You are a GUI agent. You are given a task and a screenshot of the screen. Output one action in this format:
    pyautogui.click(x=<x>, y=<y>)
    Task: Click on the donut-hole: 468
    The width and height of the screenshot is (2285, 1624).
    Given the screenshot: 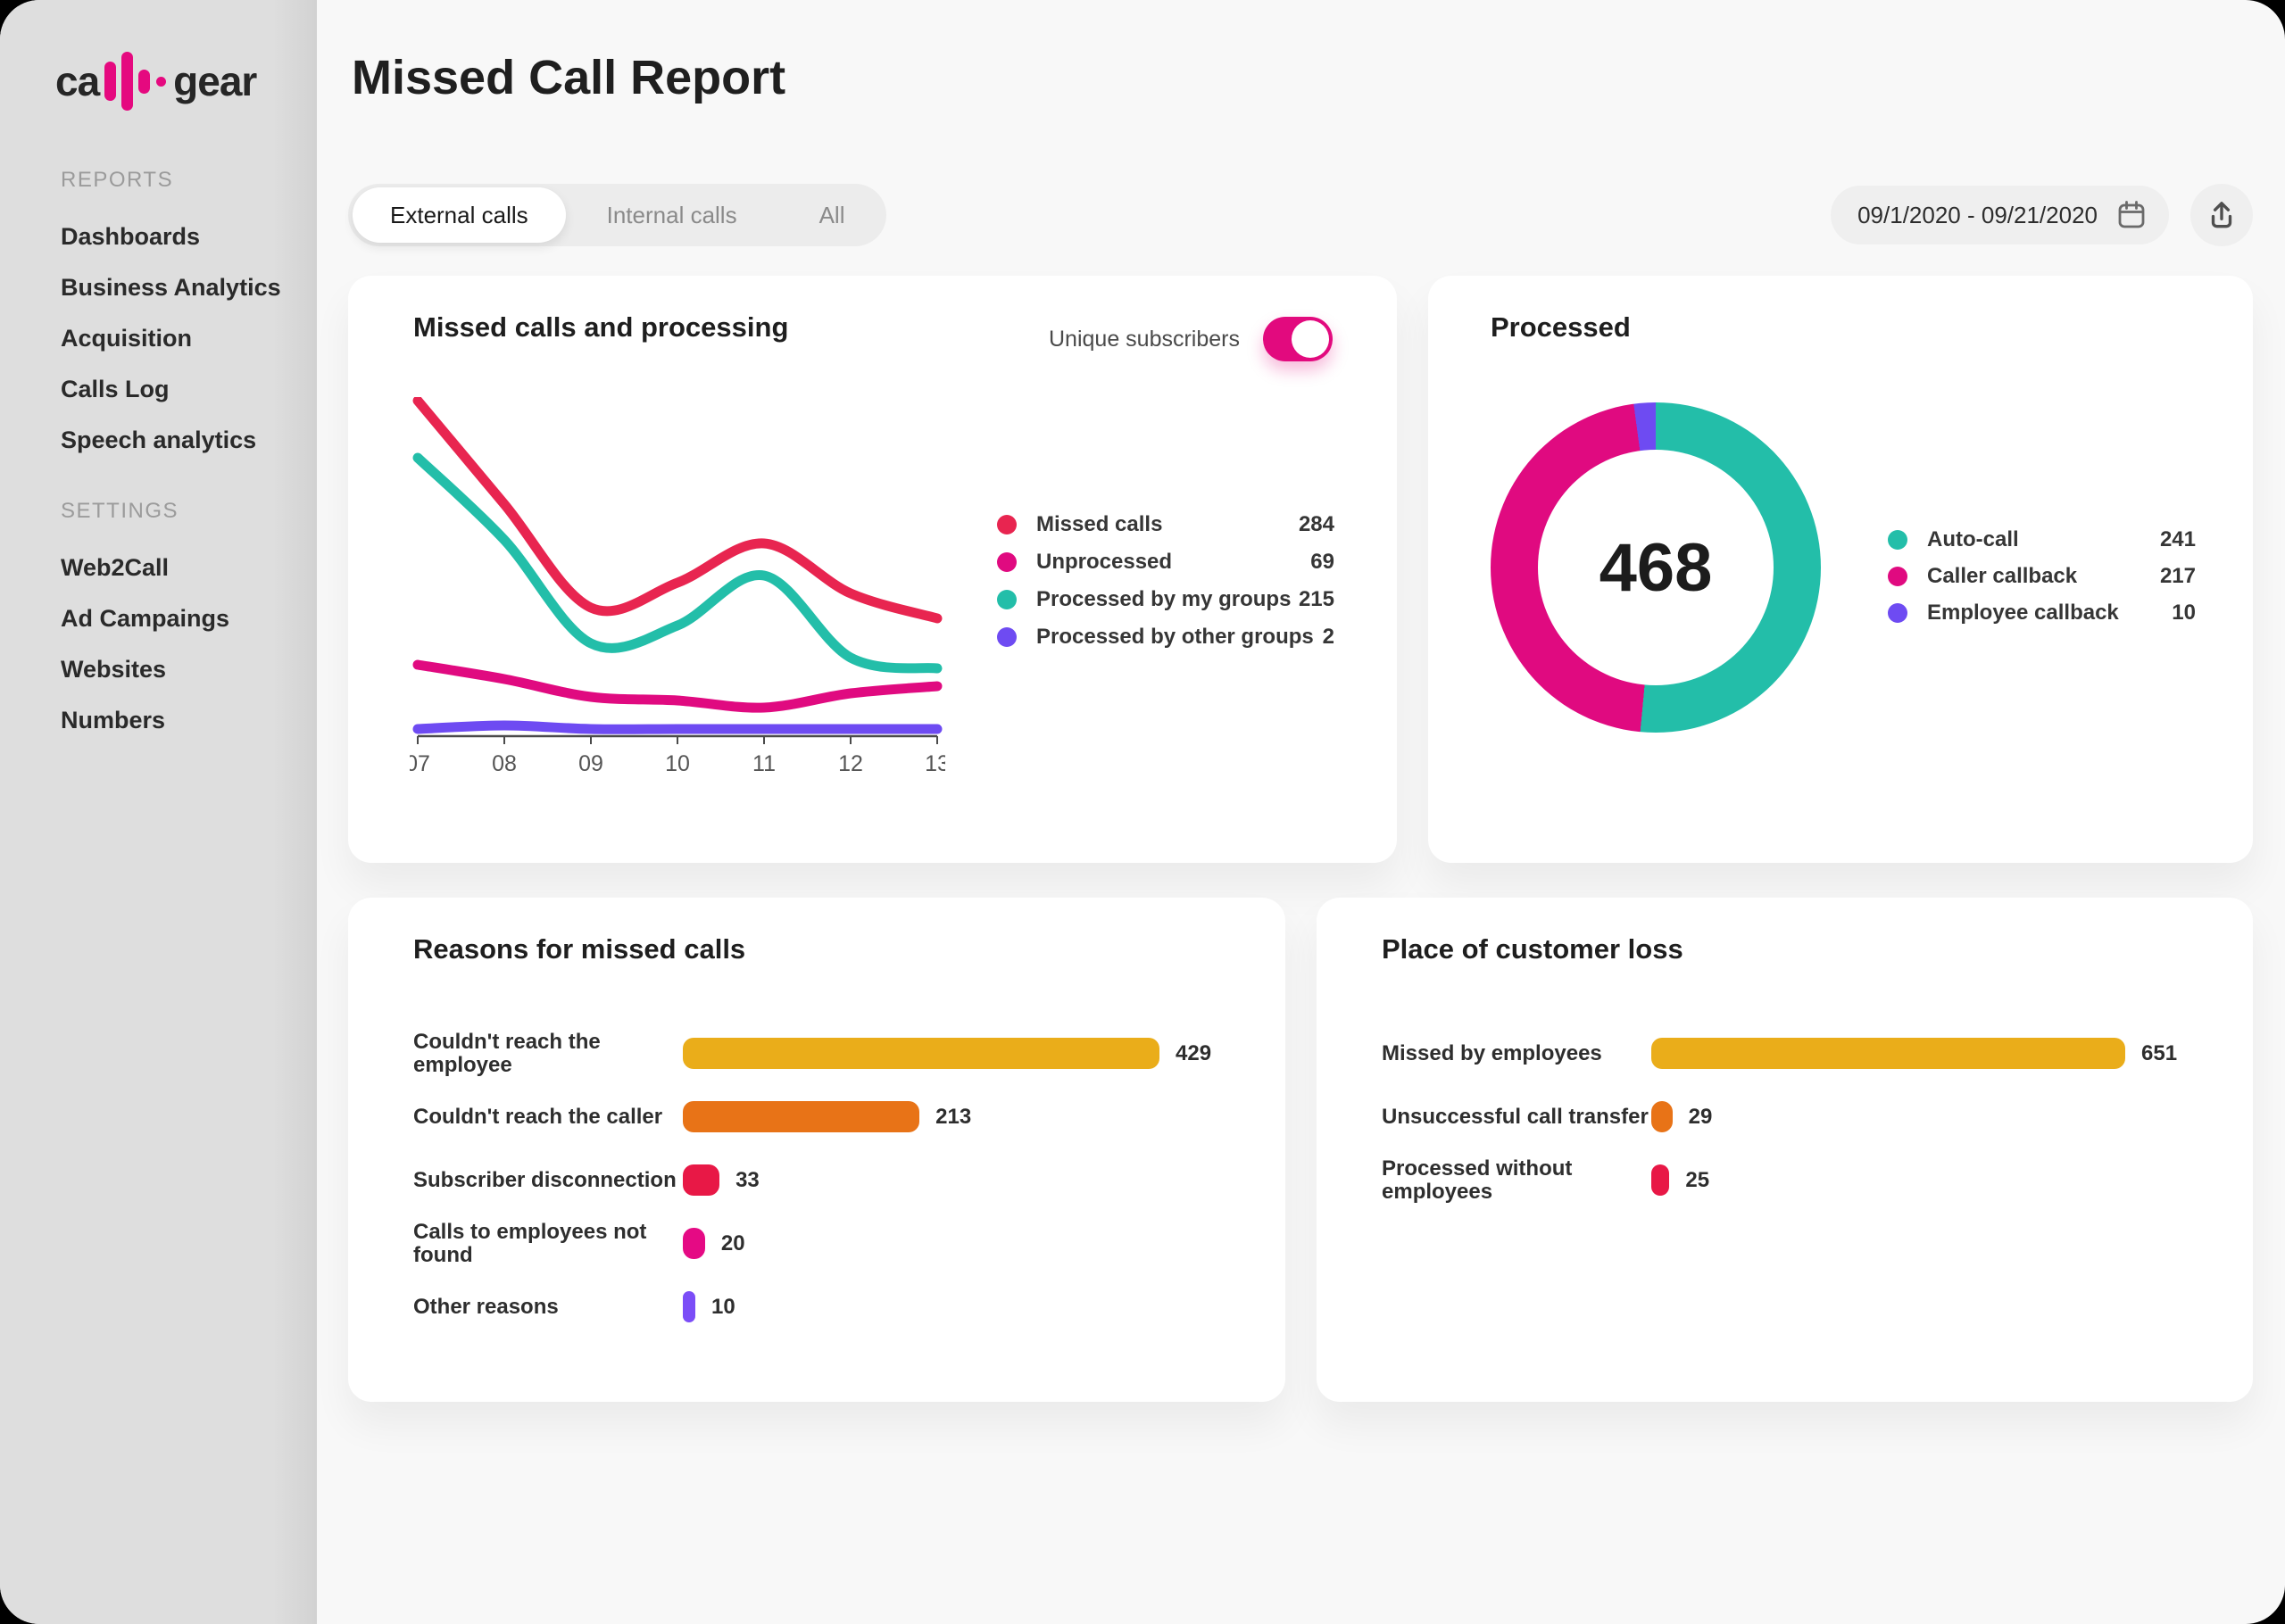 What is the action you would take?
    pyautogui.click(x=1656, y=567)
    